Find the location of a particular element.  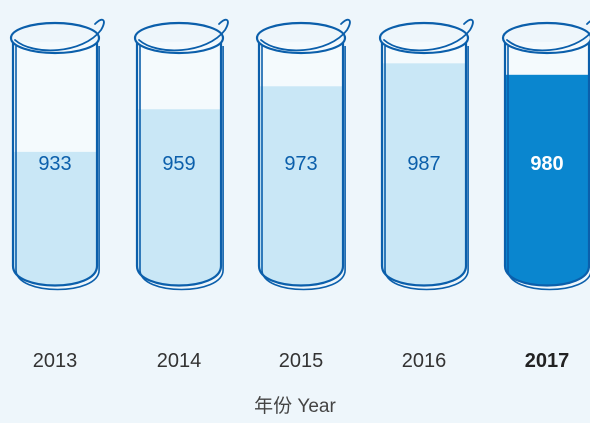

x-axis-label: 年份 Year is located at coordinates (295, 406).